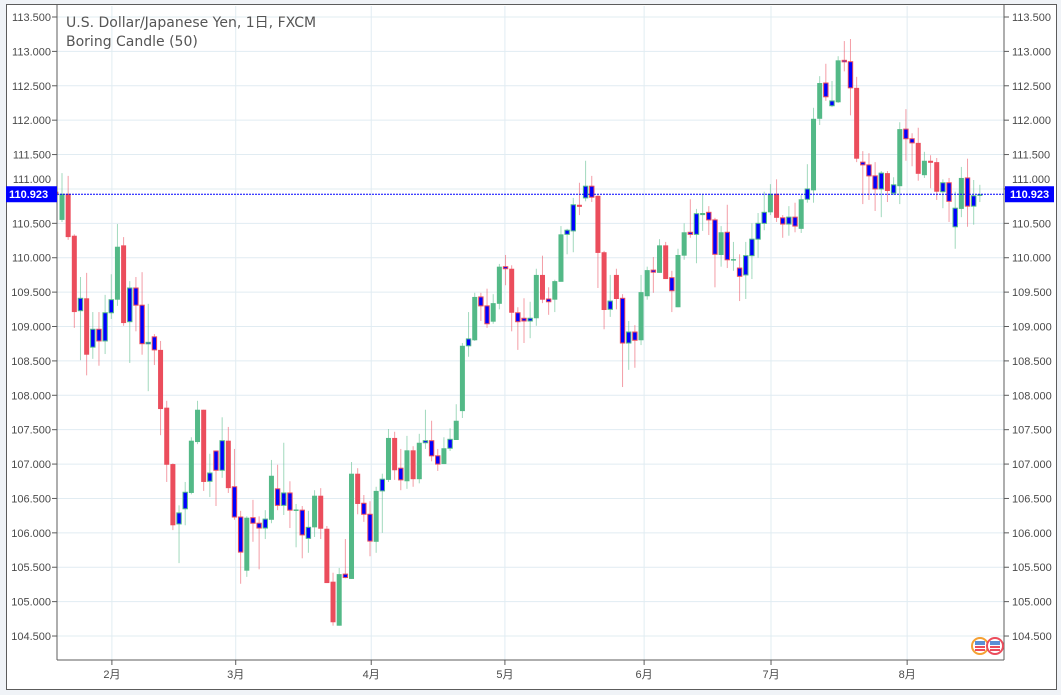 The width and height of the screenshot is (1061, 695). Describe the element at coordinates (980, 646) in the screenshot. I see `us-event-icon` at that location.